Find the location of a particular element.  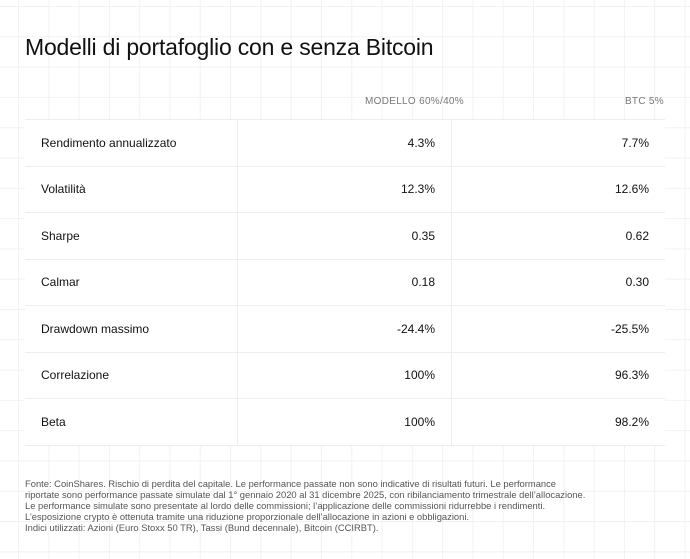

btc-value: 96.3% is located at coordinates (631, 375).